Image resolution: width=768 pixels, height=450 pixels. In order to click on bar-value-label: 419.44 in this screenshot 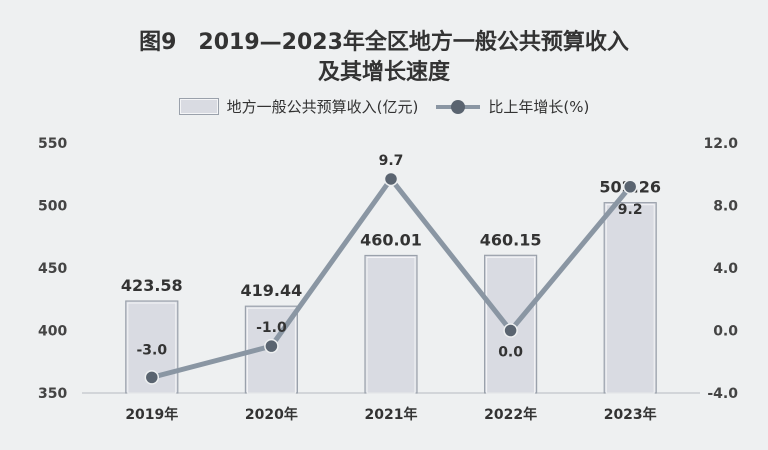, I will do `click(272, 290)`.